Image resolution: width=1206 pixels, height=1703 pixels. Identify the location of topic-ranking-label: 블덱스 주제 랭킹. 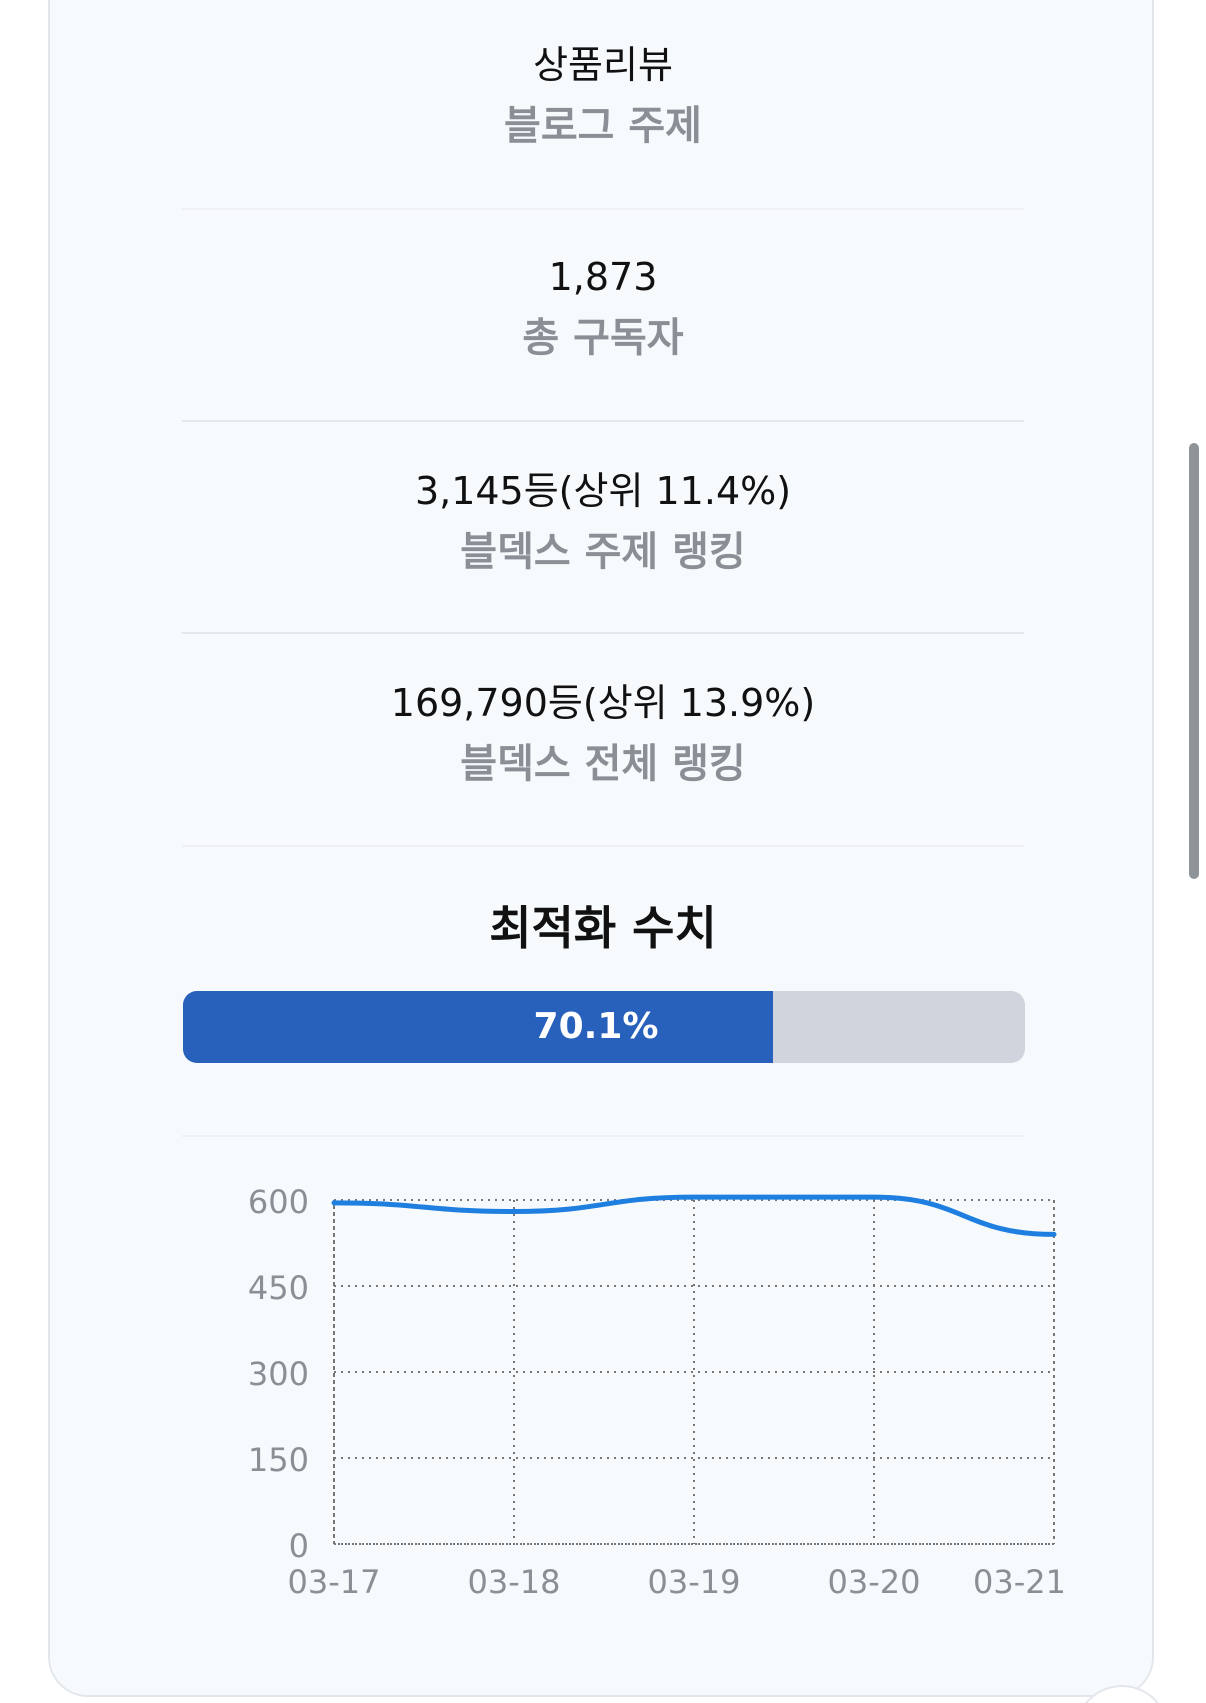
(603, 552).